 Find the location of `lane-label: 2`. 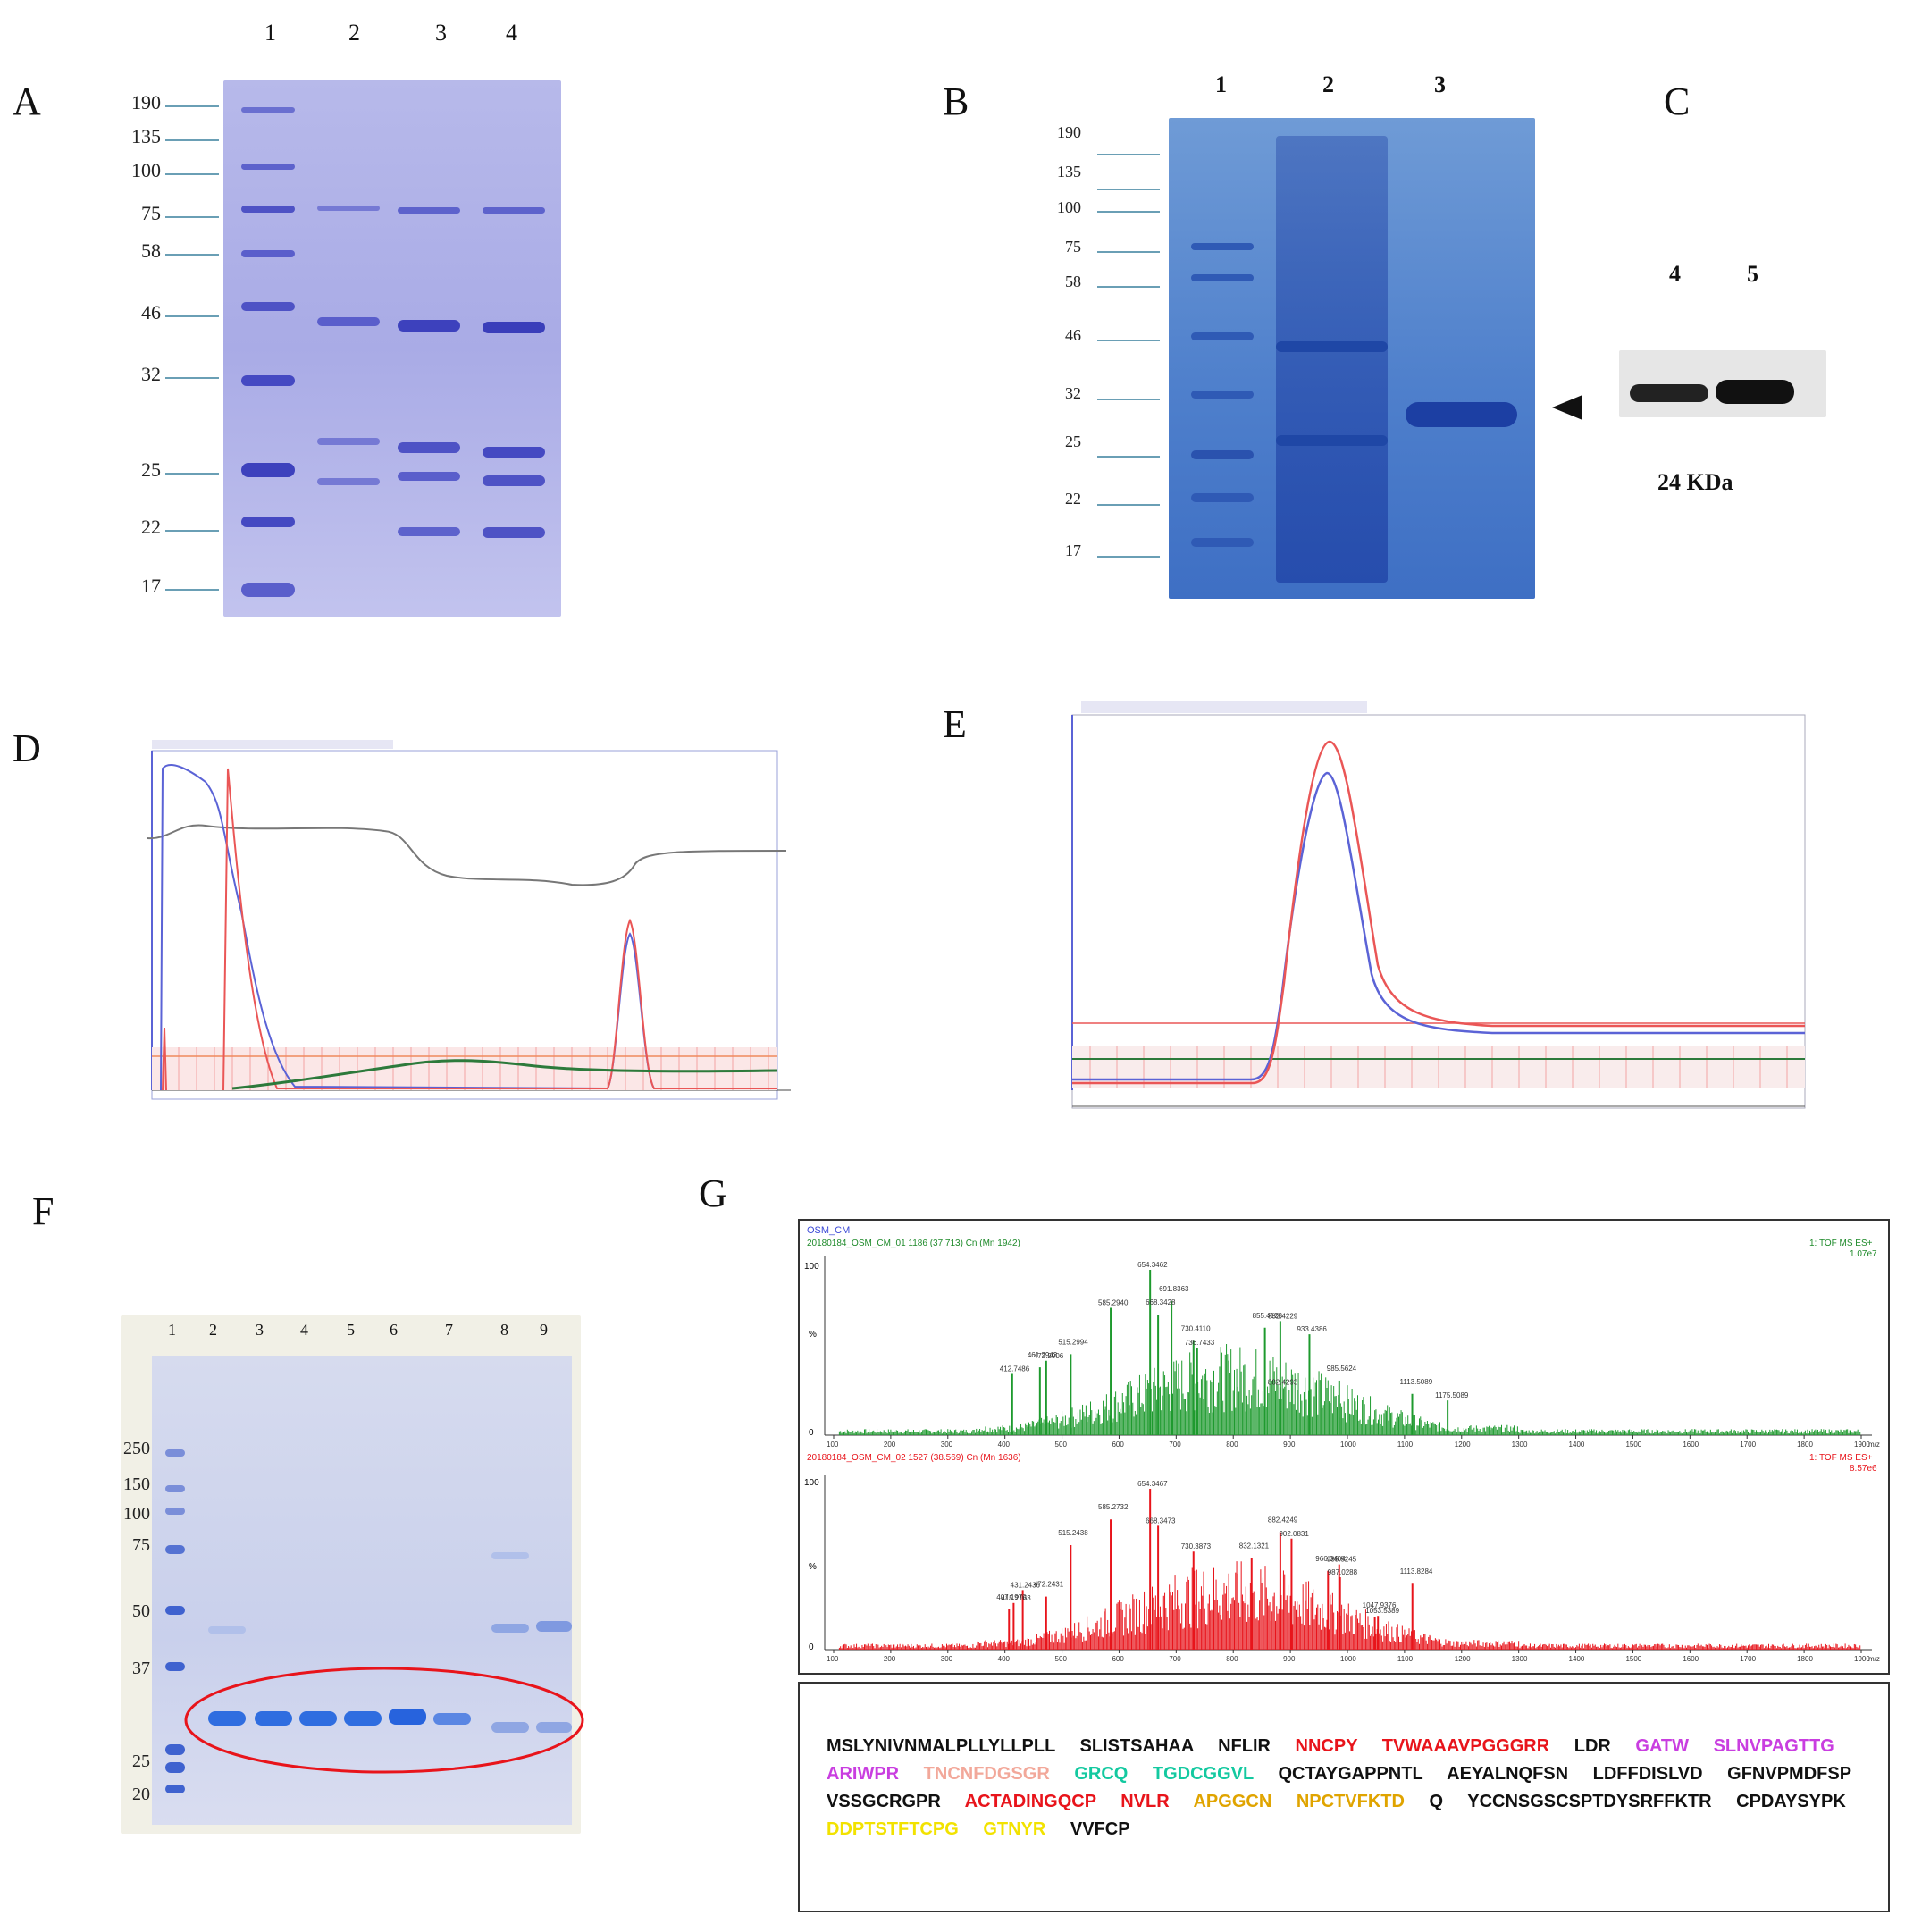

lane-label: 2 is located at coordinates (354, 33).